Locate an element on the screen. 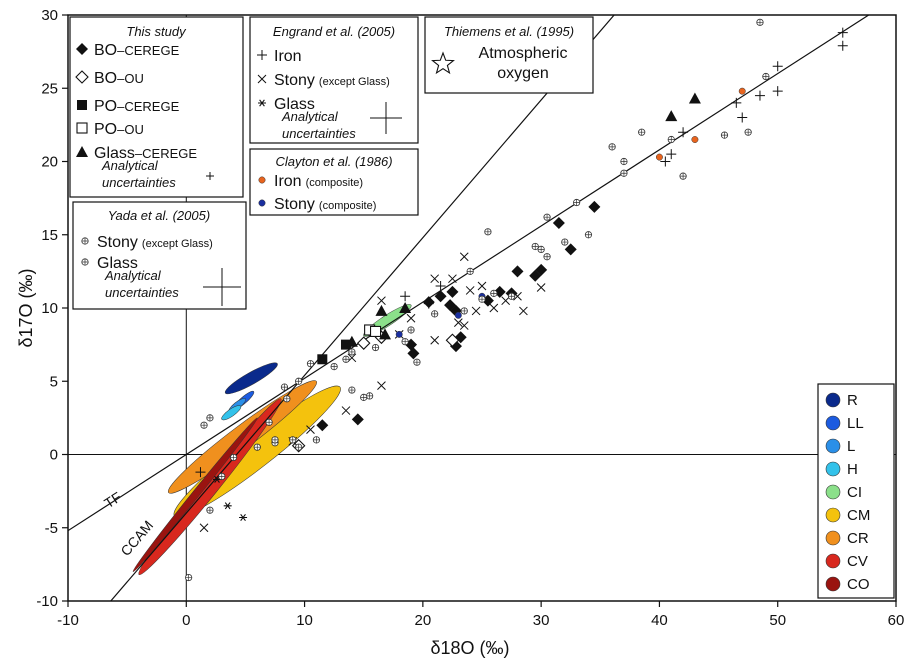  legend-title: Clayton et al. (1986) is located at coordinates (333, 161).